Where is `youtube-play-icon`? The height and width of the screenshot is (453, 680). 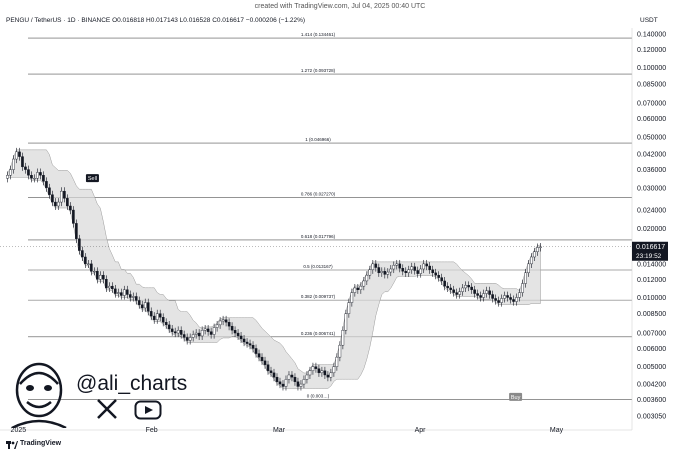
youtube-play-icon is located at coordinates (148, 410).